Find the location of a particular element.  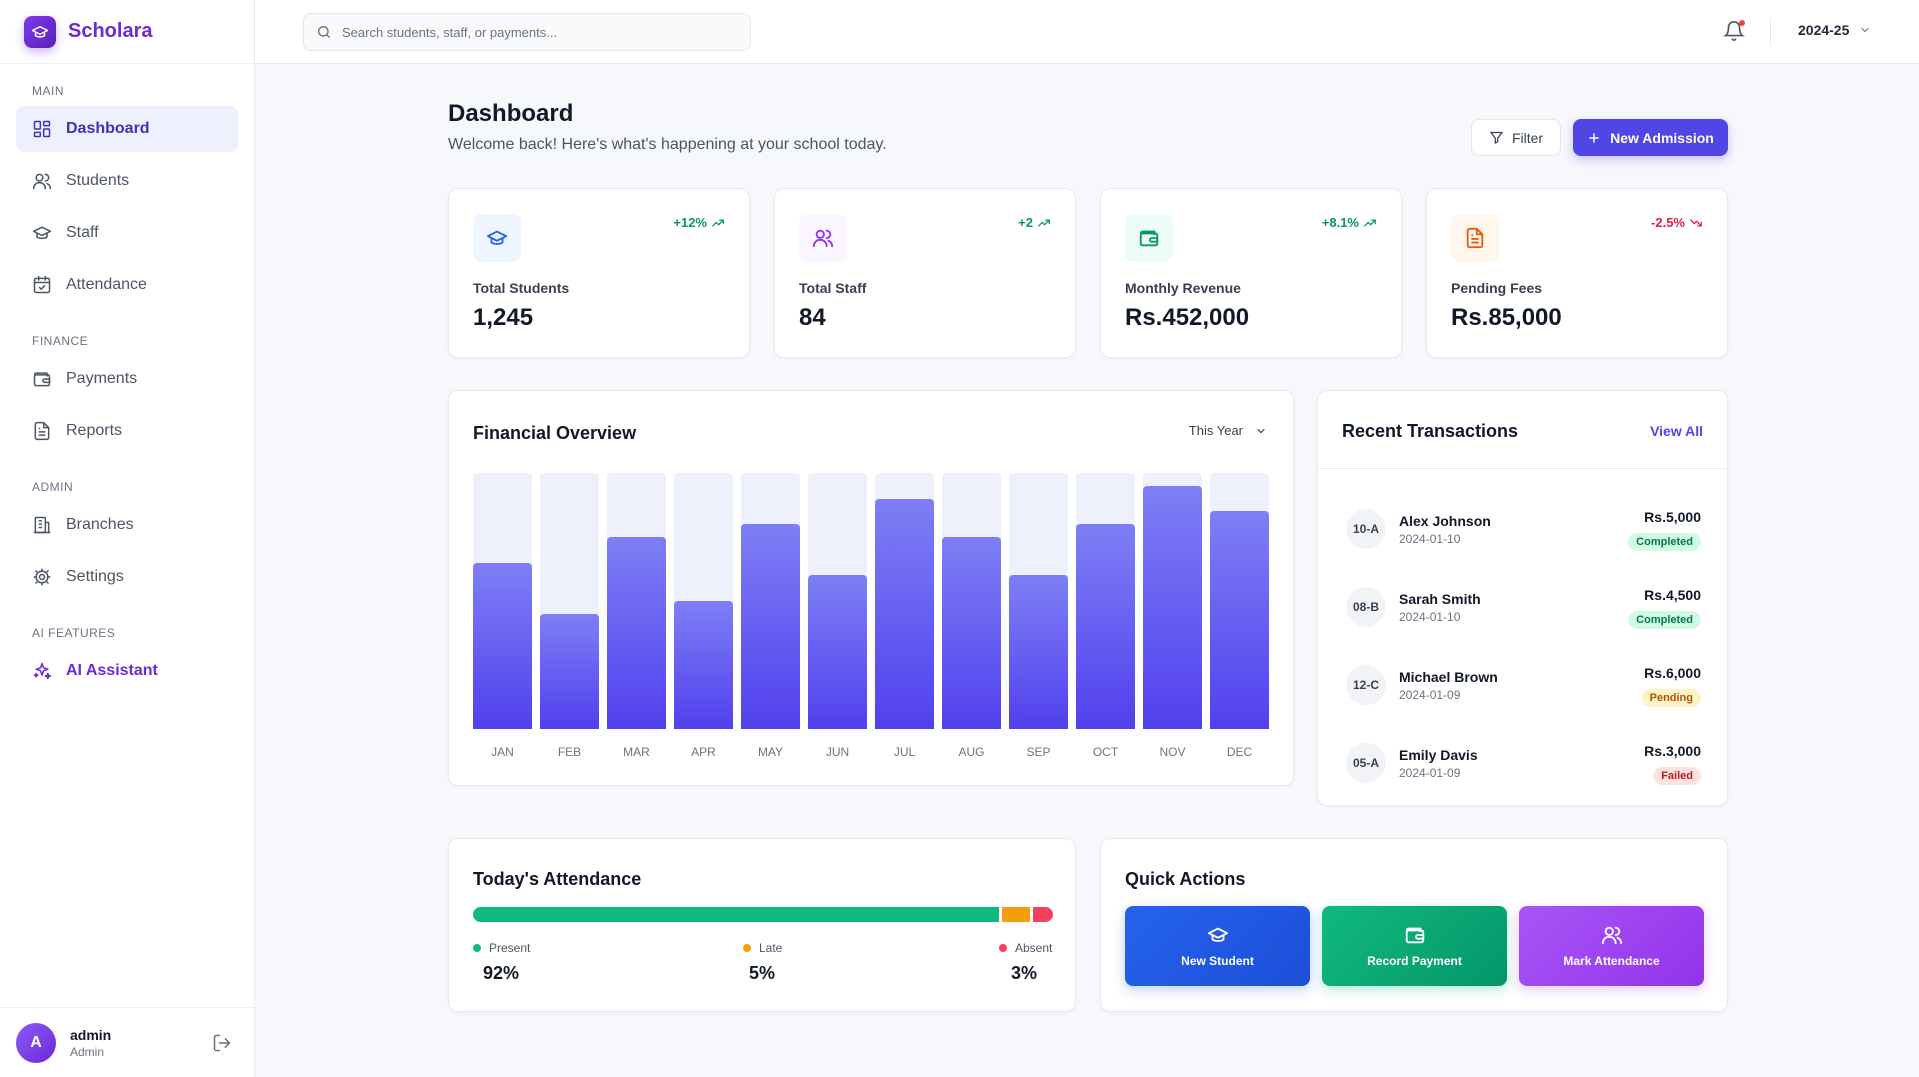

file-text-icon is located at coordinates (1475, 238).